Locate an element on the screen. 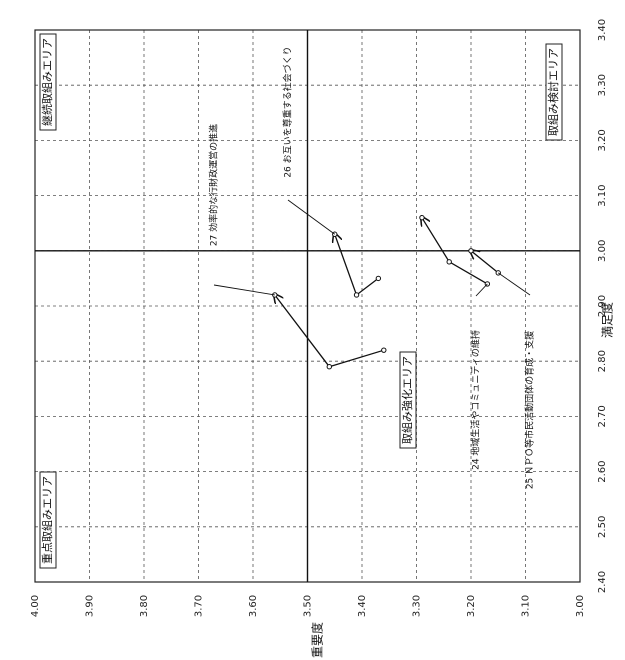 The width and height of the screenshot is (625, 660). annotation-label-2: 27 効率的な行財政運営の推進 is located at coordinates (214, 185).